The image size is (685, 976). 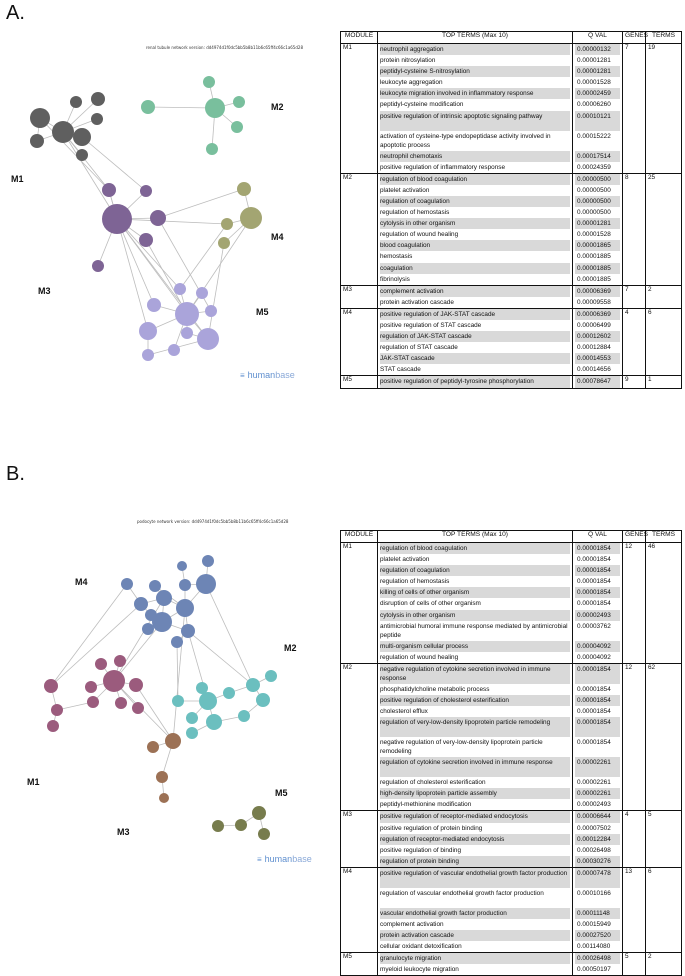 I want to click on term-name: cytolysis in other organism, so click(x=475, y=224).